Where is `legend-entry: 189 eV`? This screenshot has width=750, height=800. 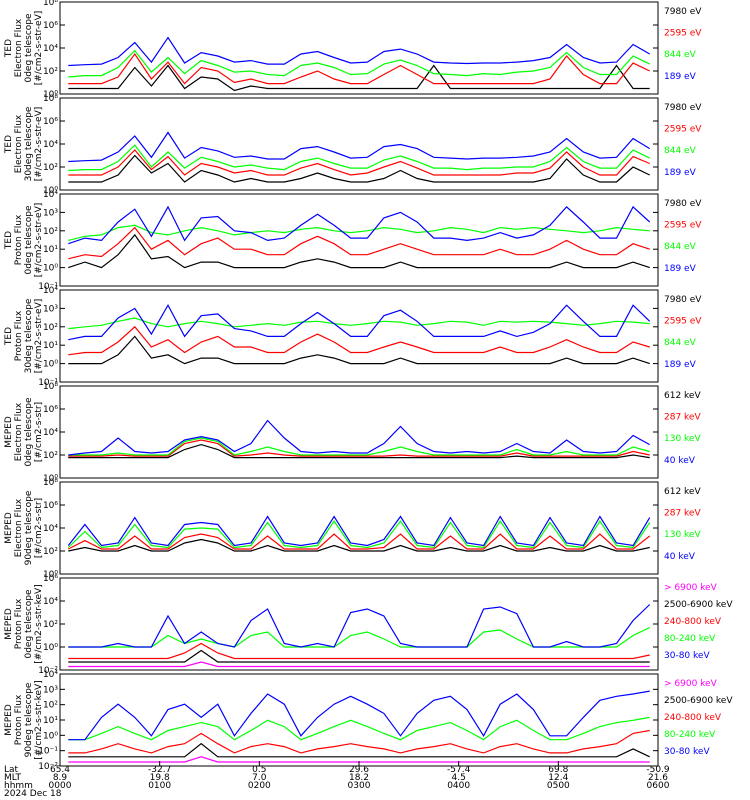 legend-entry: 189 eV is located at coordinates (680, 365).